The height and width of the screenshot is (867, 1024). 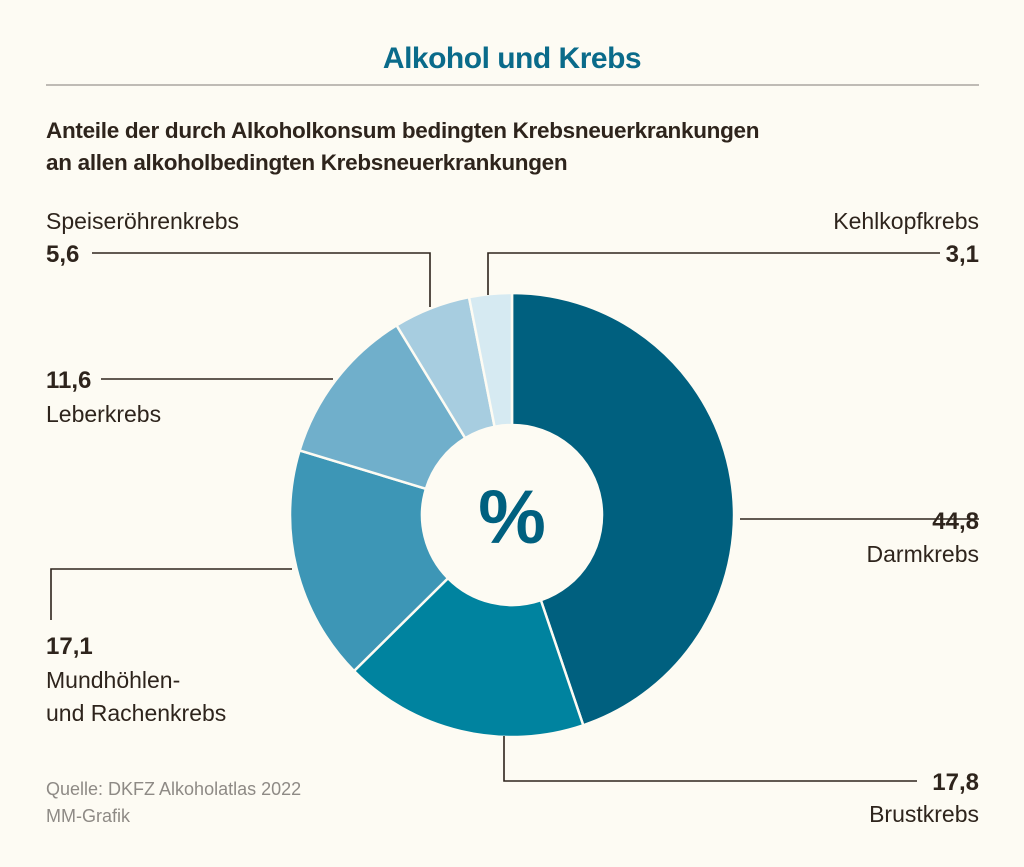 I want to click on label-brustkrebs-value: 17,8, so click(x=955, y=782).